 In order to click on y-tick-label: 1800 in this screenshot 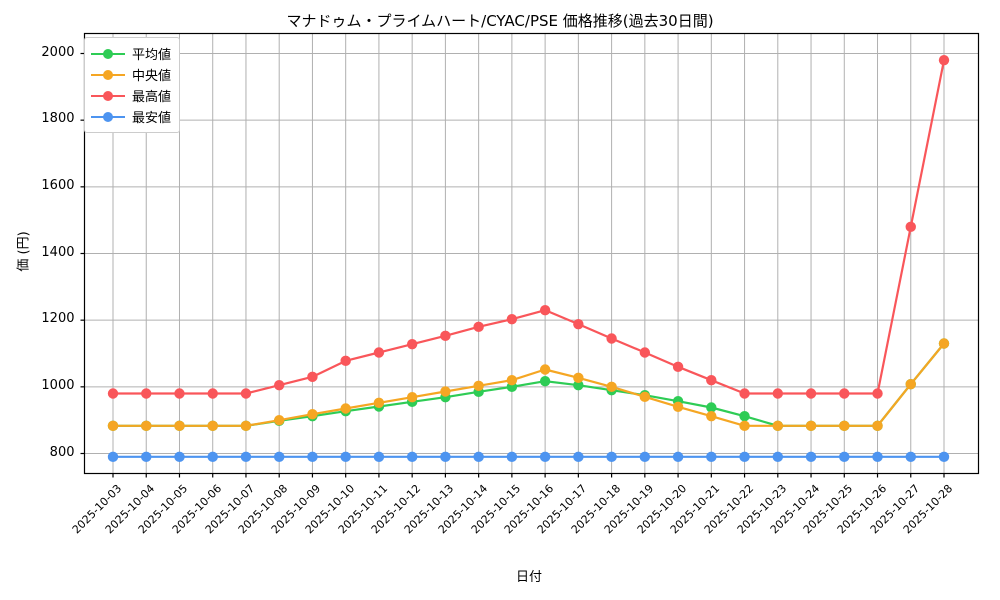, I will do `click(58, 119)`.